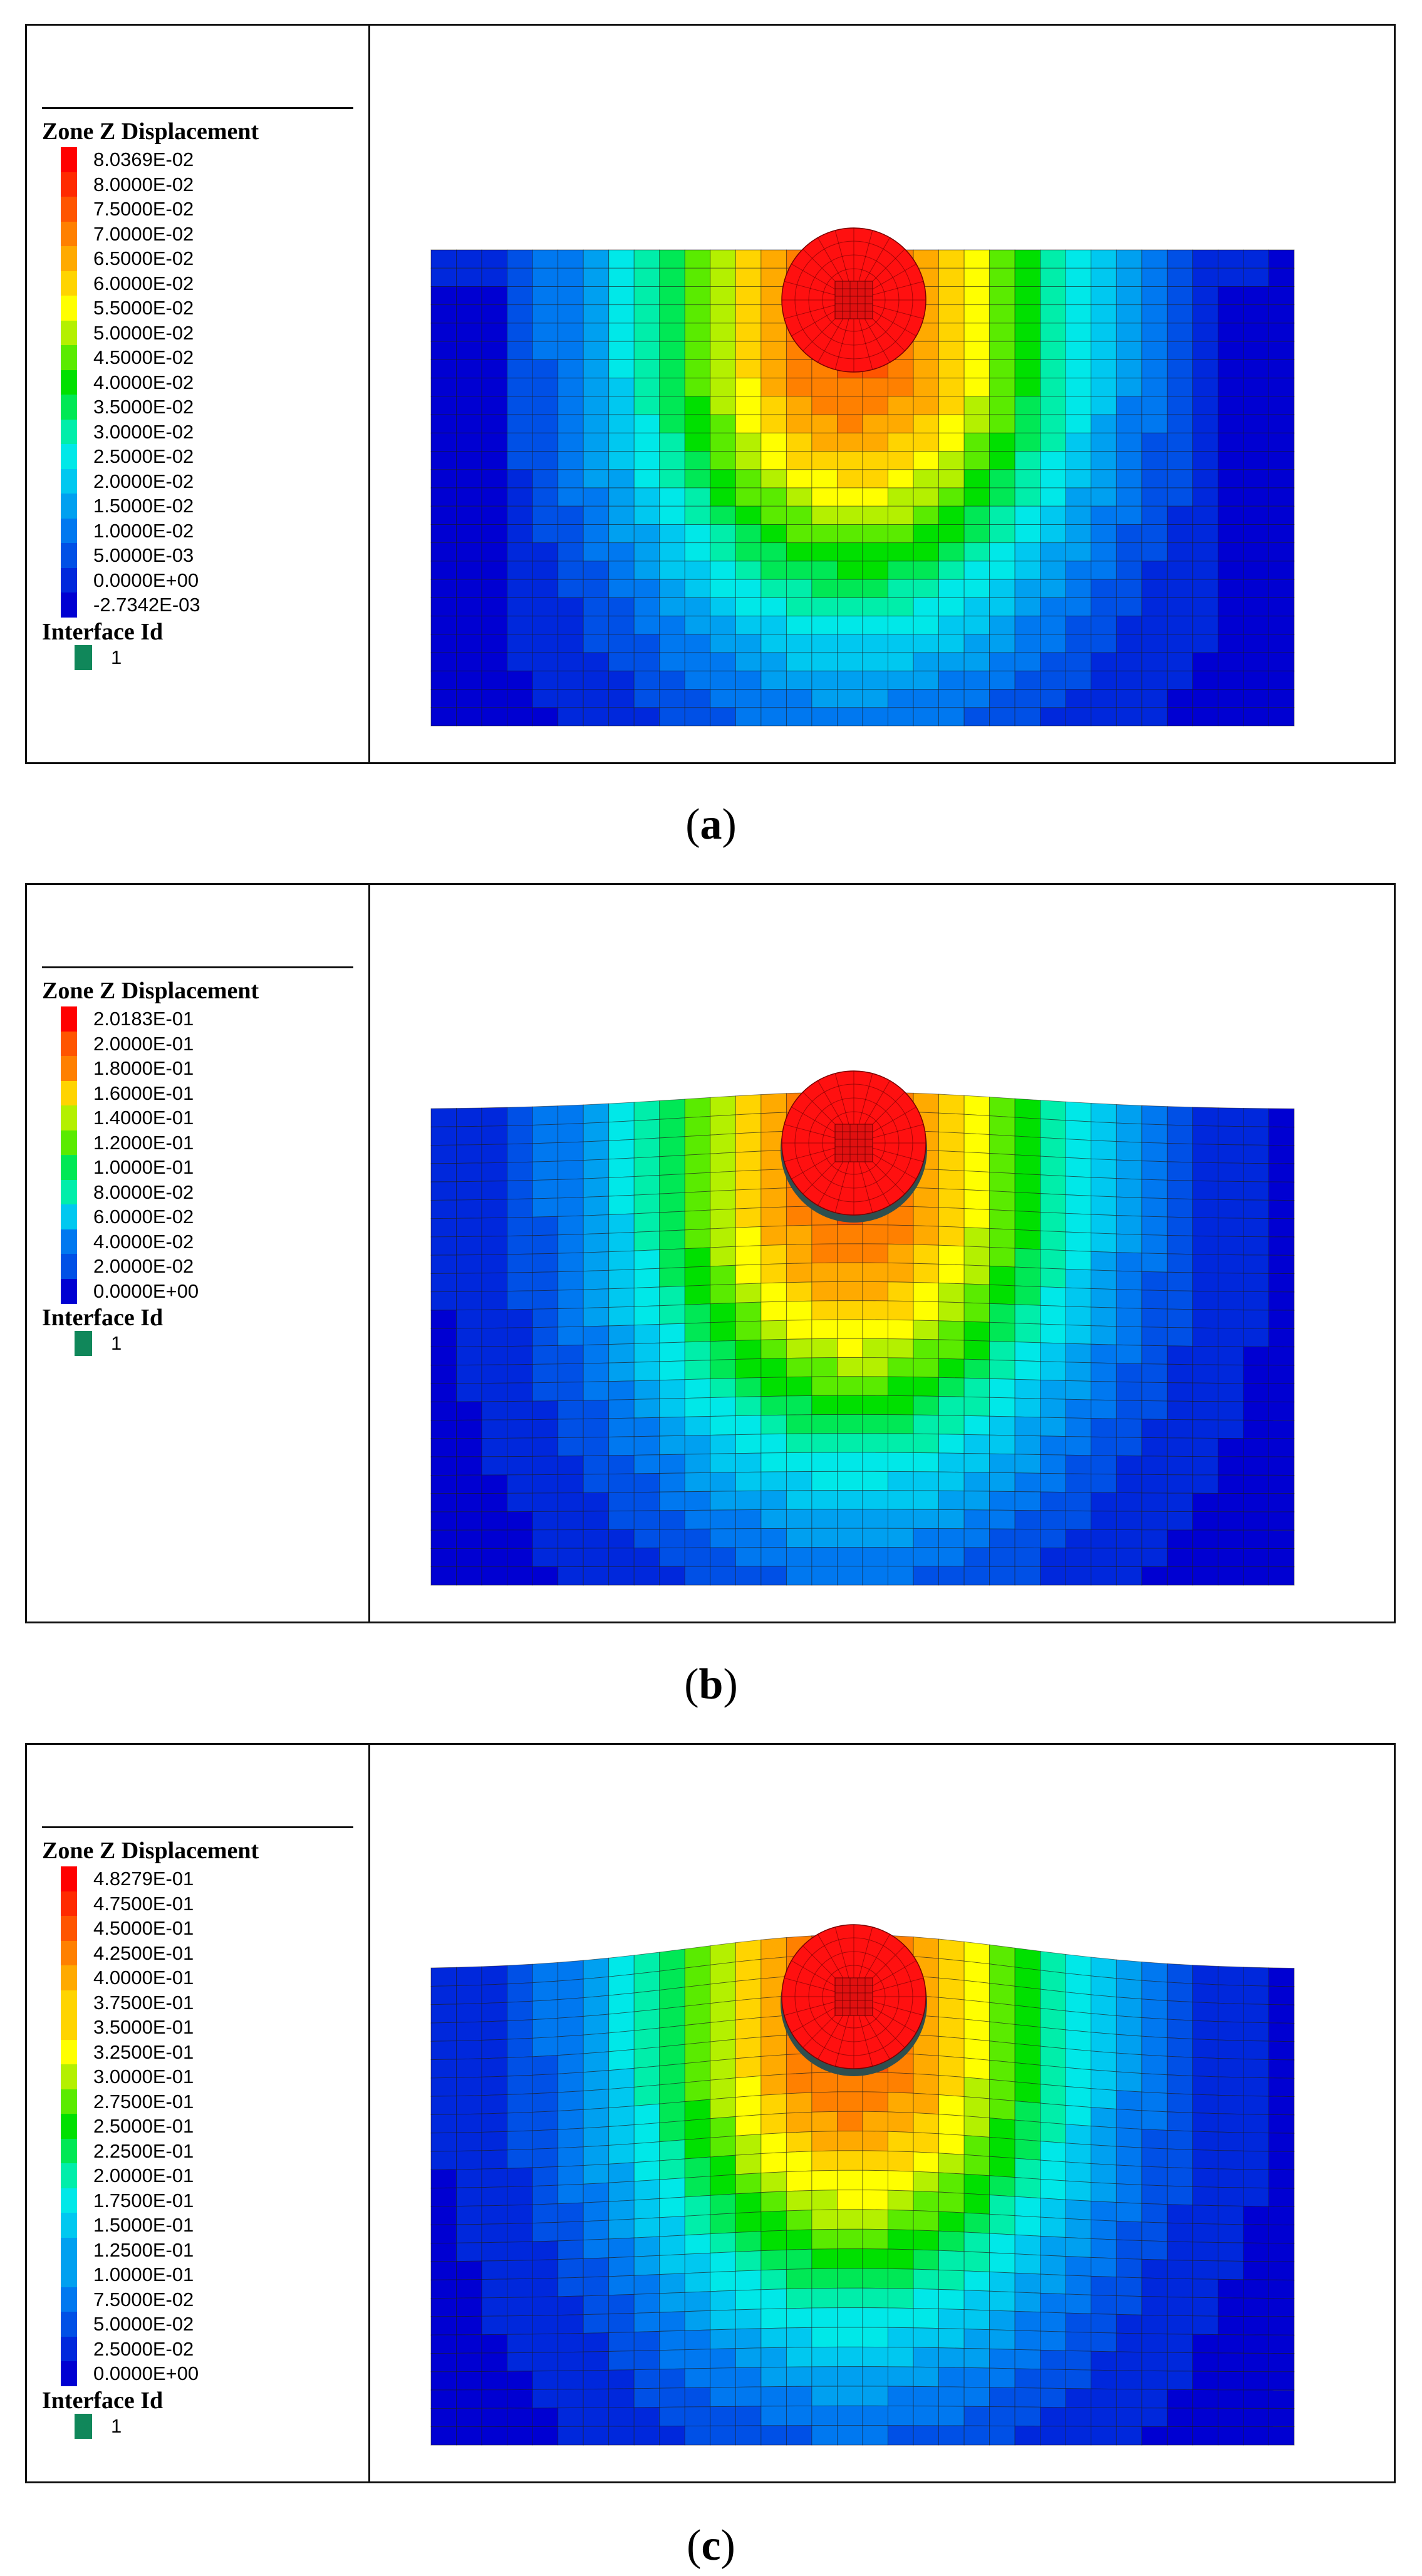 Image resolution: width=1422 pixels, height=2576 pixels. I want to click on legend-value: 2.7500E-01, so click(143, 2101).